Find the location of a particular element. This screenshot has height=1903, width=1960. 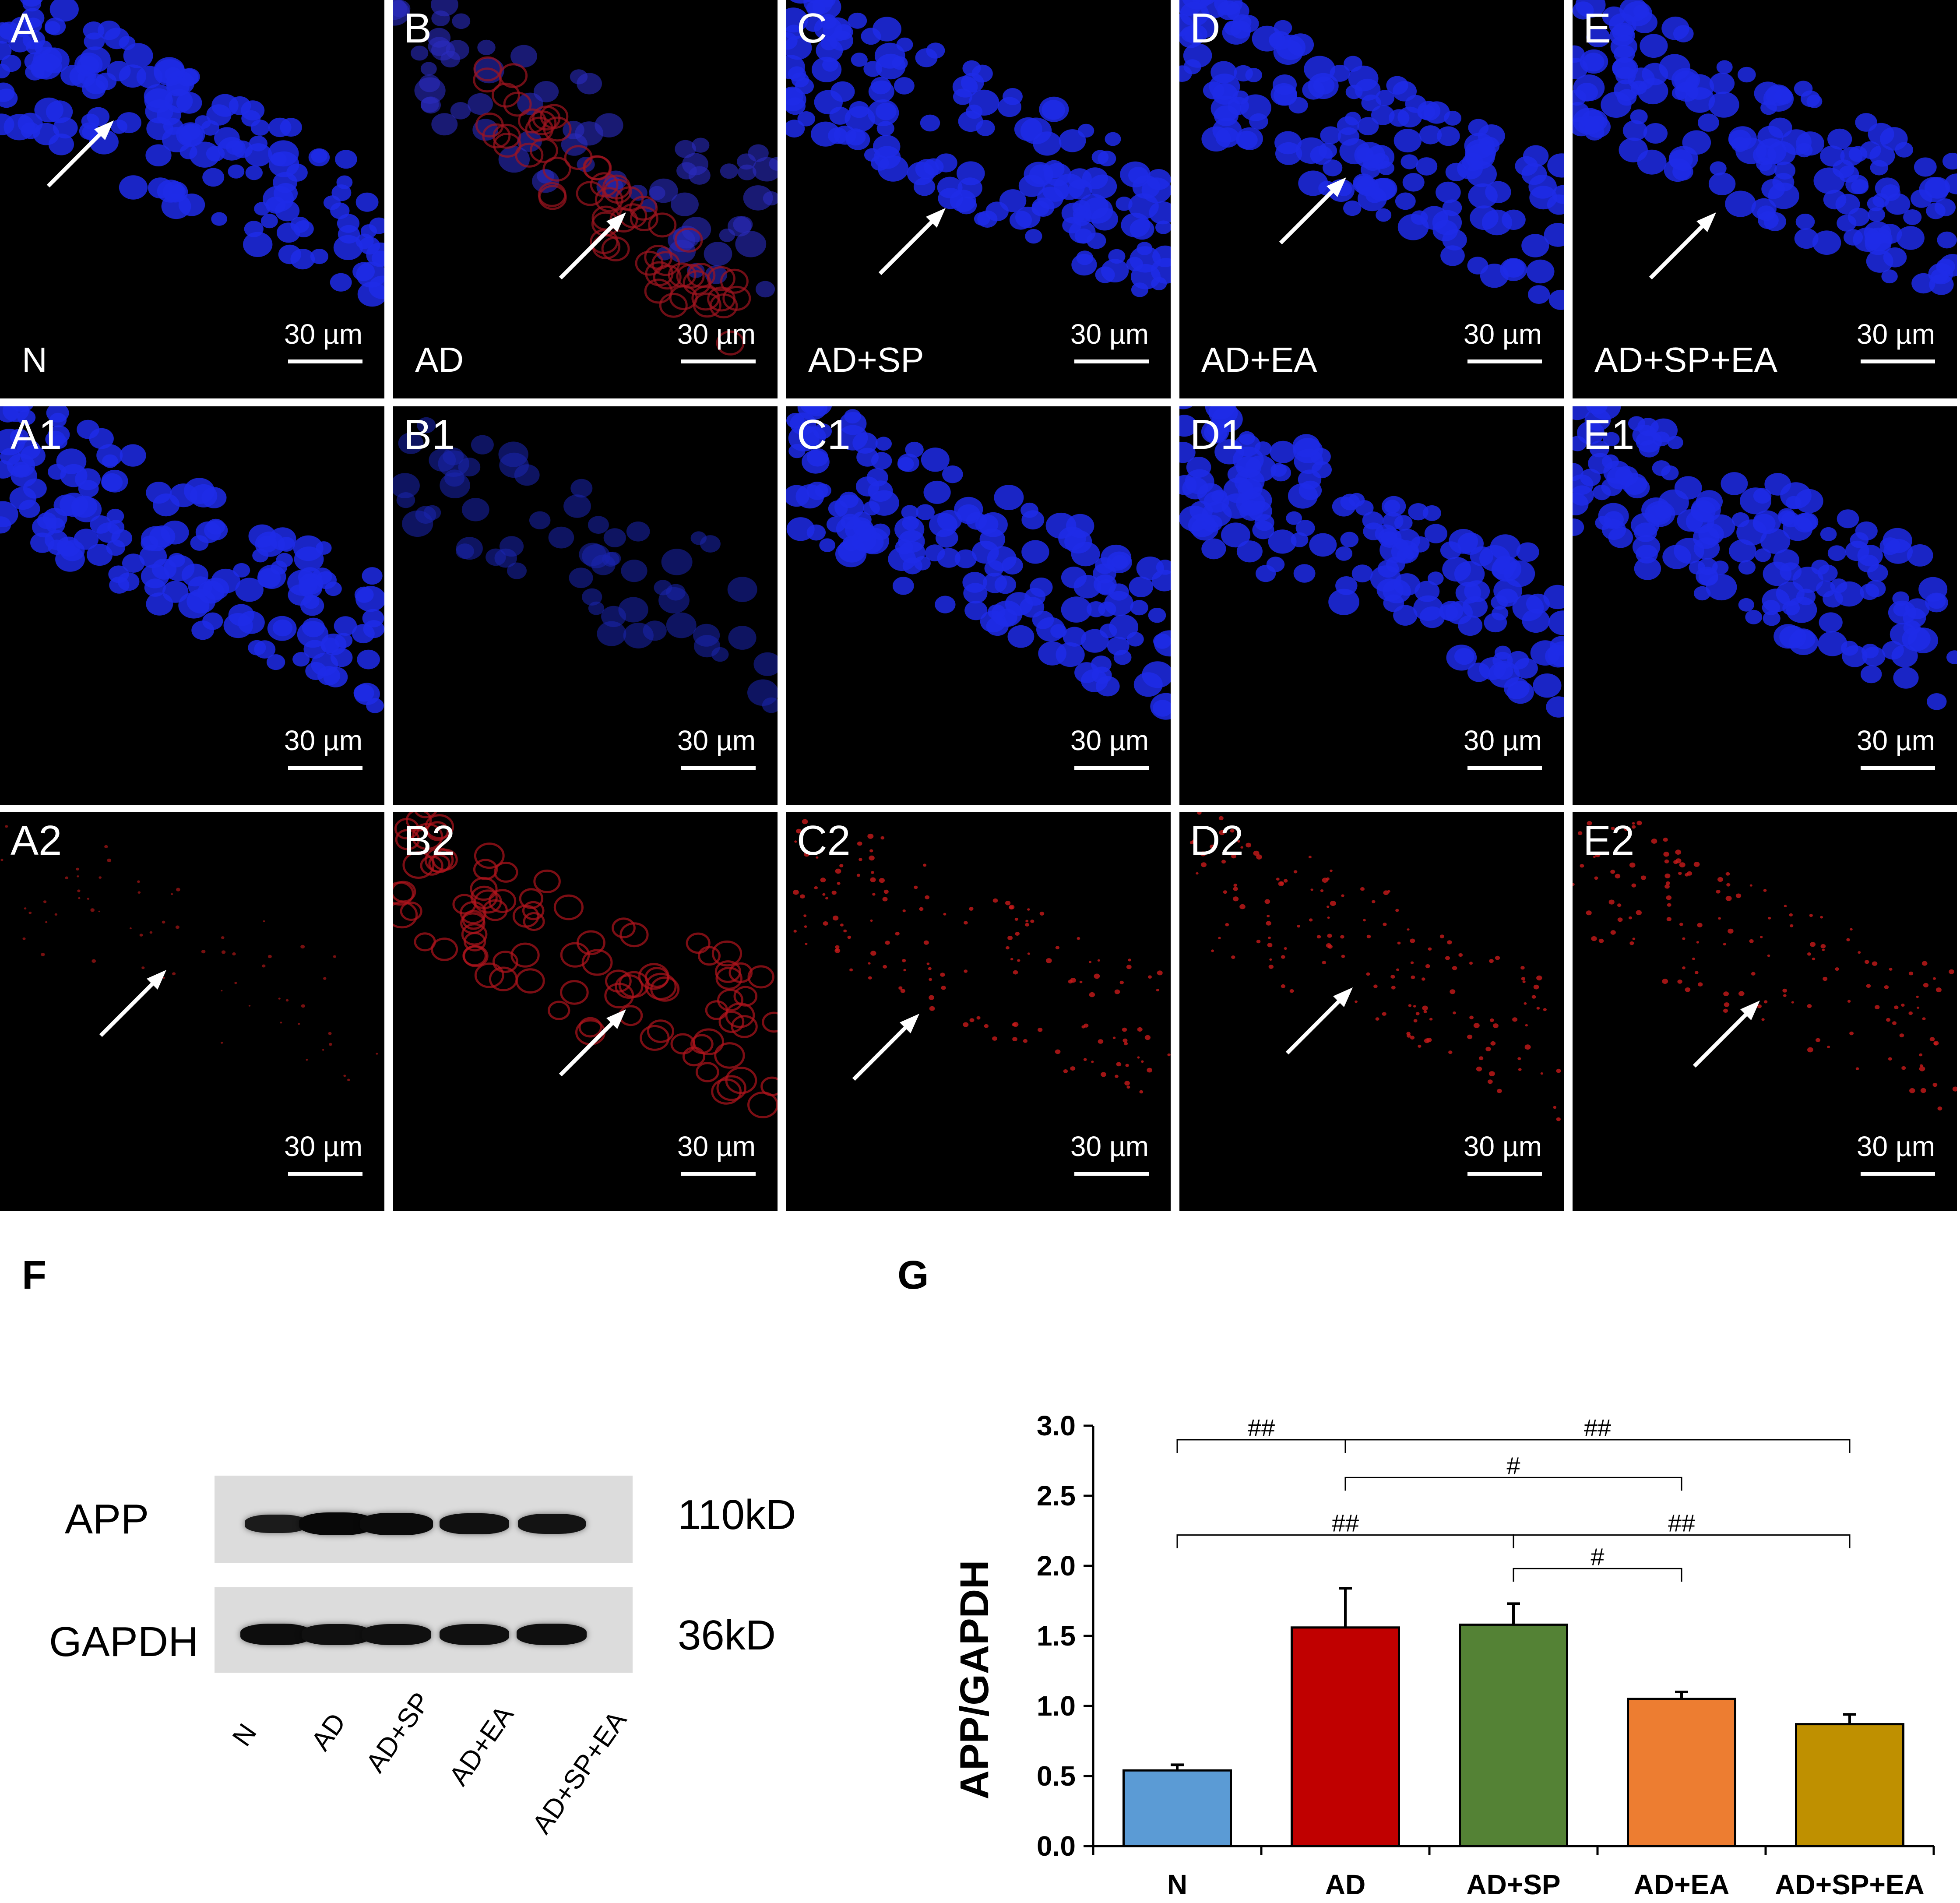

micrograph-e1: E1 30 µm is located at coordinates (1765, 605).